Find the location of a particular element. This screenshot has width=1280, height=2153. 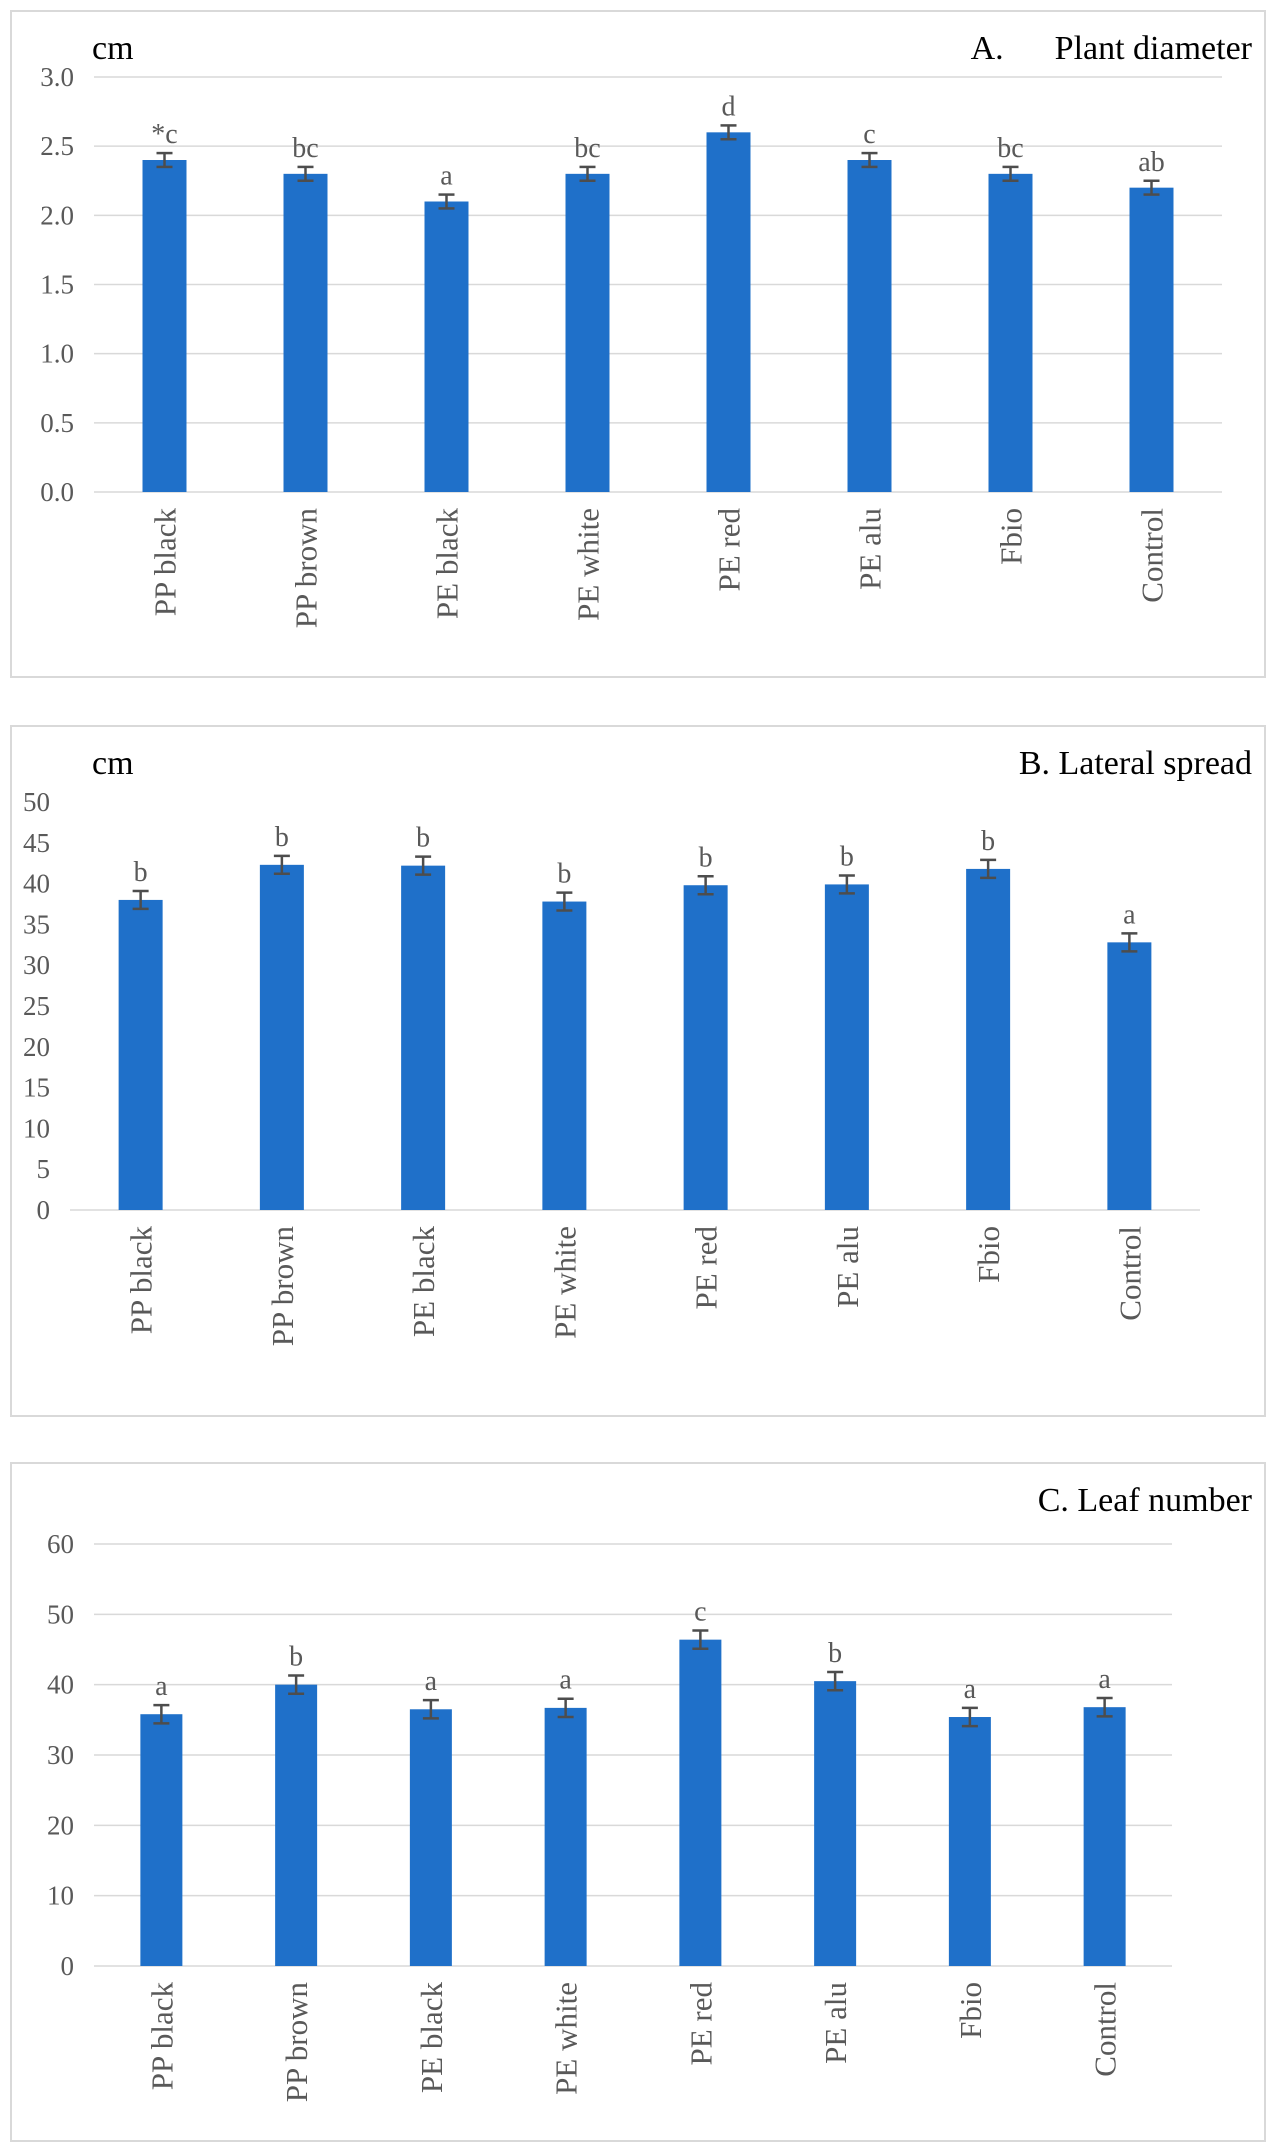

y-tick-label: 3.0 is located at coordinates (57, 77).